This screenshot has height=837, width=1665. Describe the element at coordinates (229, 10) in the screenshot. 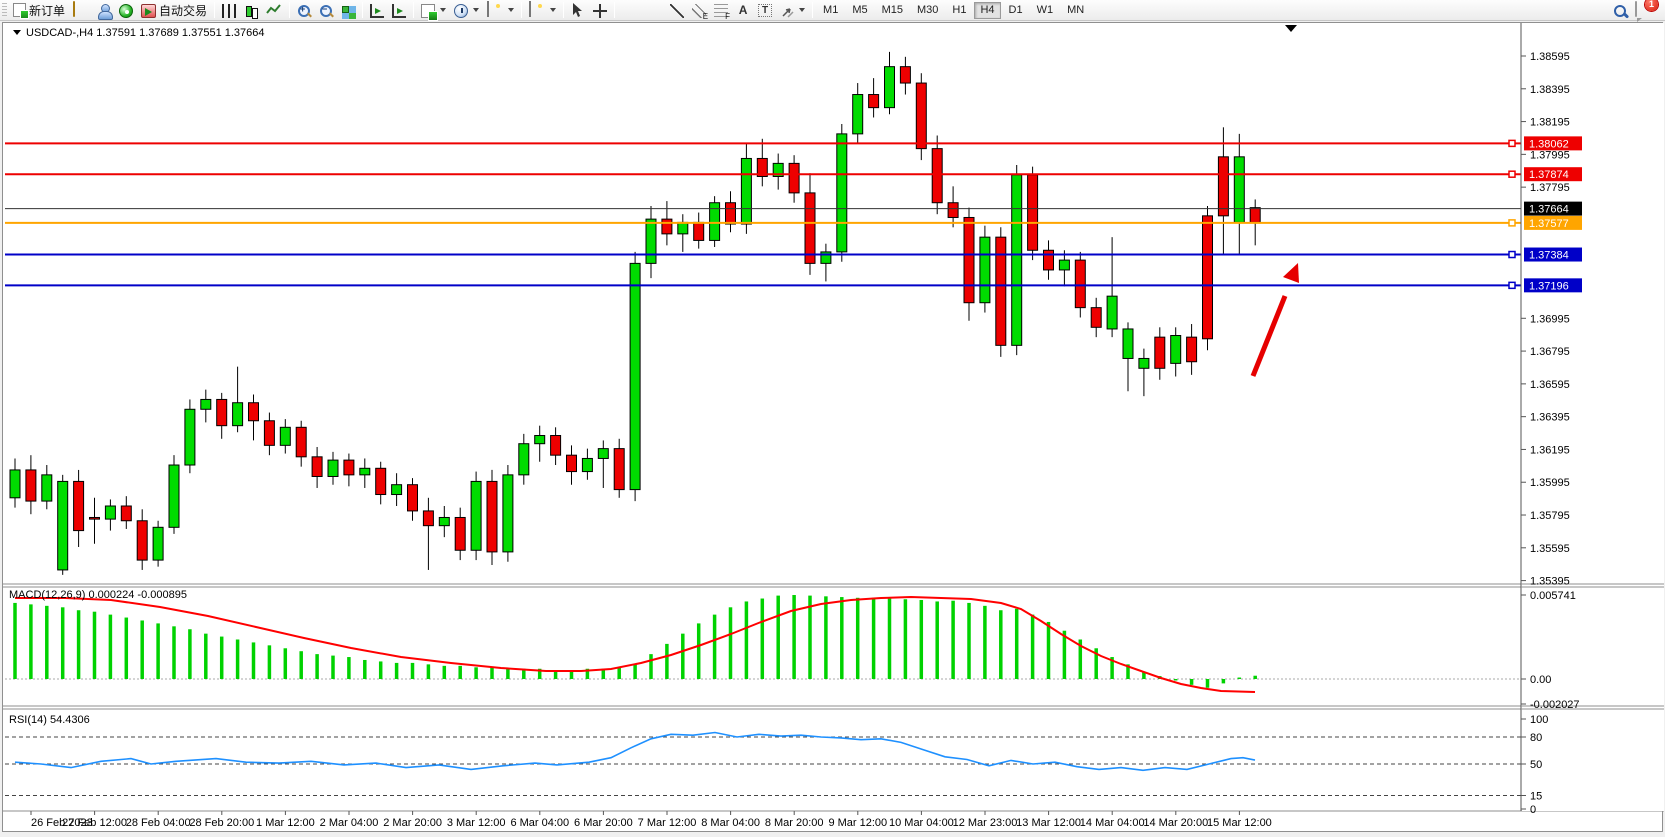

I see `bar-chart-mode-button` at that location.